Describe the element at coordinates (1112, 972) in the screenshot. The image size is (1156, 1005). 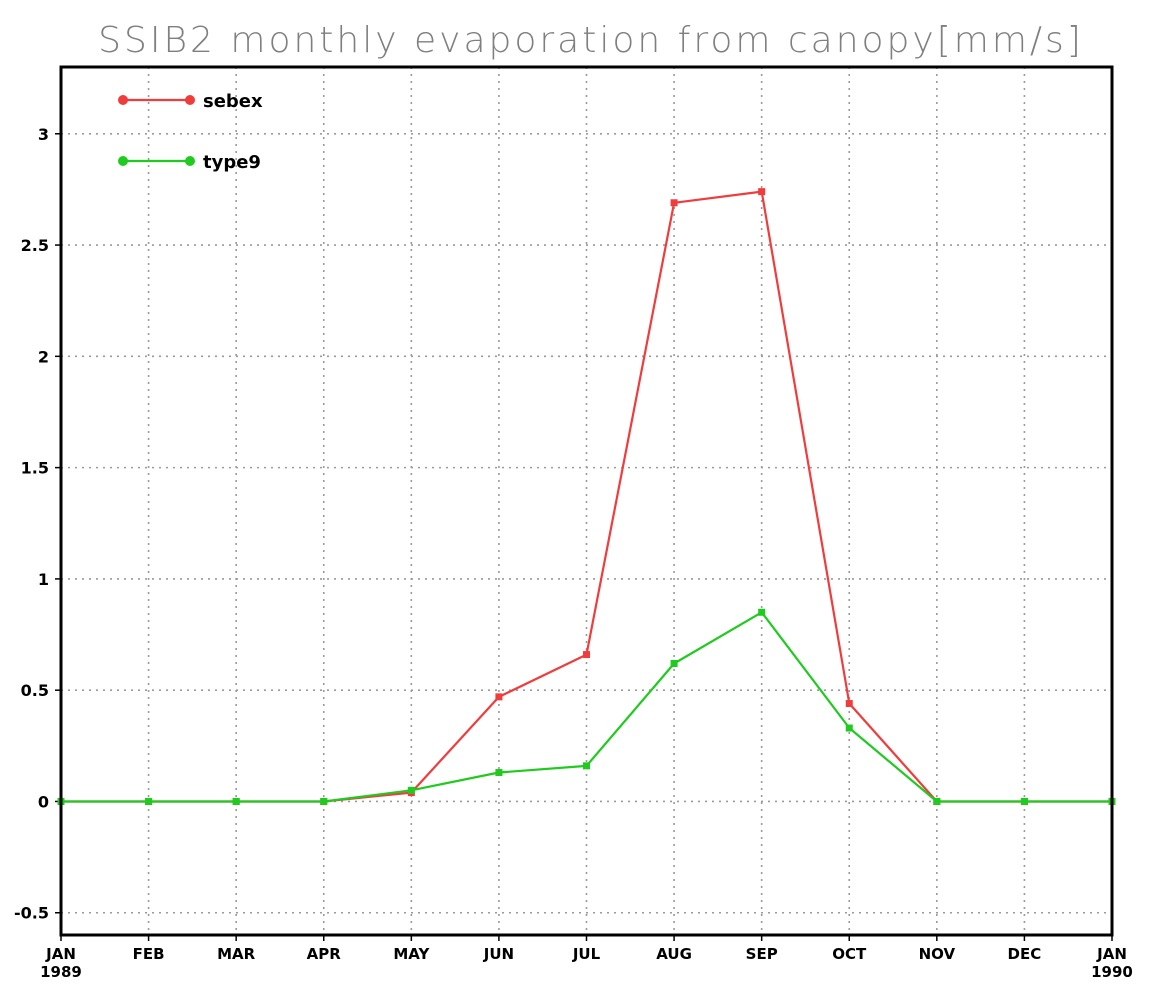
I see `x-tick-sublabel: 1990` at that location.